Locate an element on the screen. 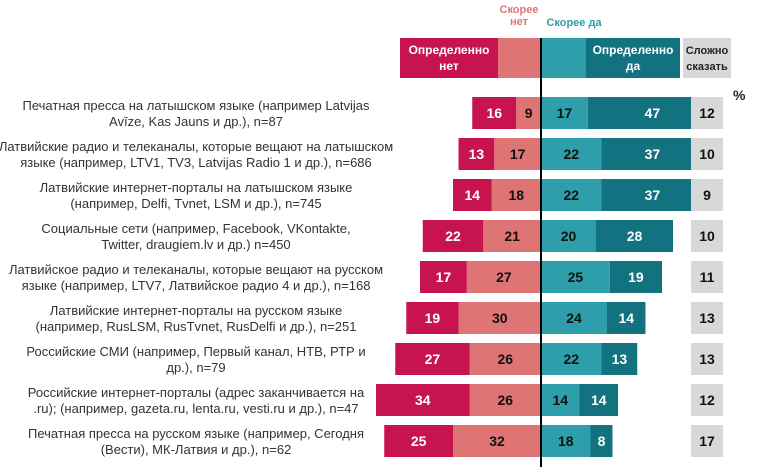 The image size is (768, 467). value-rather-no: 27 is located at coordinates (504, 277).